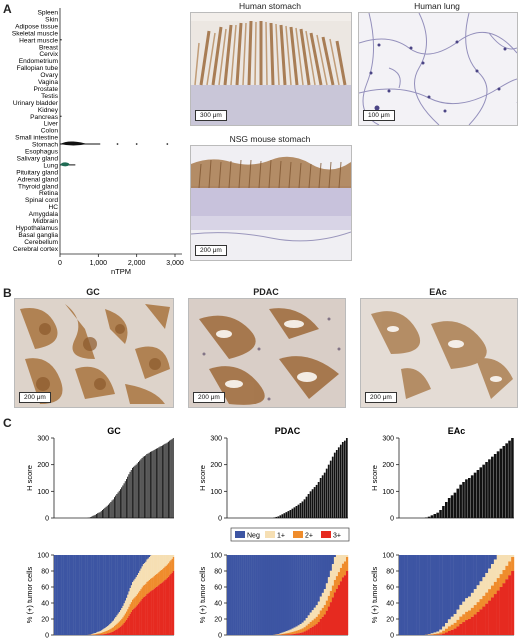 The image size is (520, 638). What do you see at coordinates (114, 431) in the screenshot?
I see `h-score-chart-title: GC` at bounding box center [114, 431].